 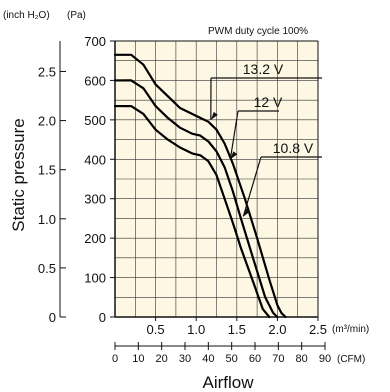 I want to click on y-axis-title: Static pressure, so click(x=18, y=174).